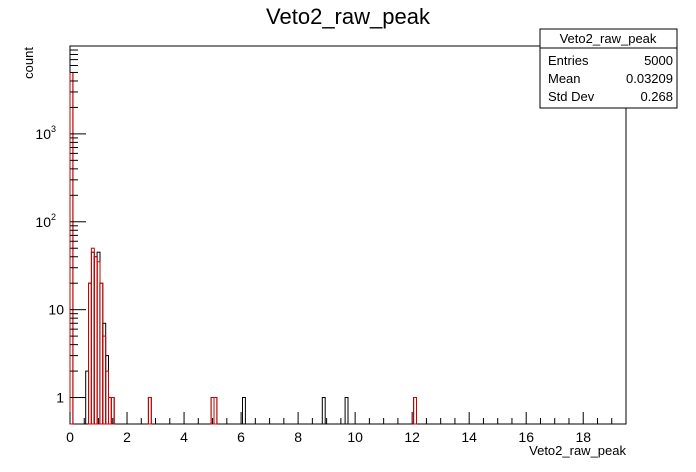 The width and height of the screenshot is (696, 472). I want to click on stats-value-mean: 0.03209, so click(649, 78).